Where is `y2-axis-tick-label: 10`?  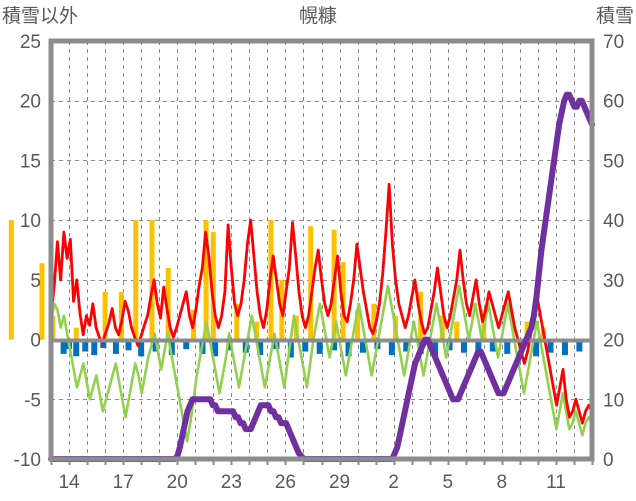
y2-axis-tick-label: 10 is located at coordinates (613, 400).